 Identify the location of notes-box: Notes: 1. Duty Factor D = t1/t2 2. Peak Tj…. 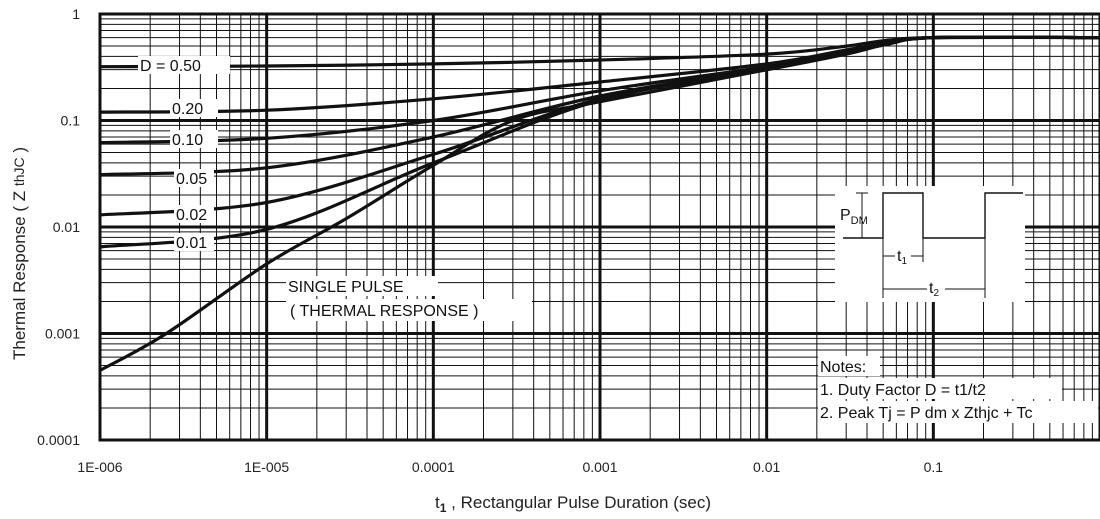
(958, 389).